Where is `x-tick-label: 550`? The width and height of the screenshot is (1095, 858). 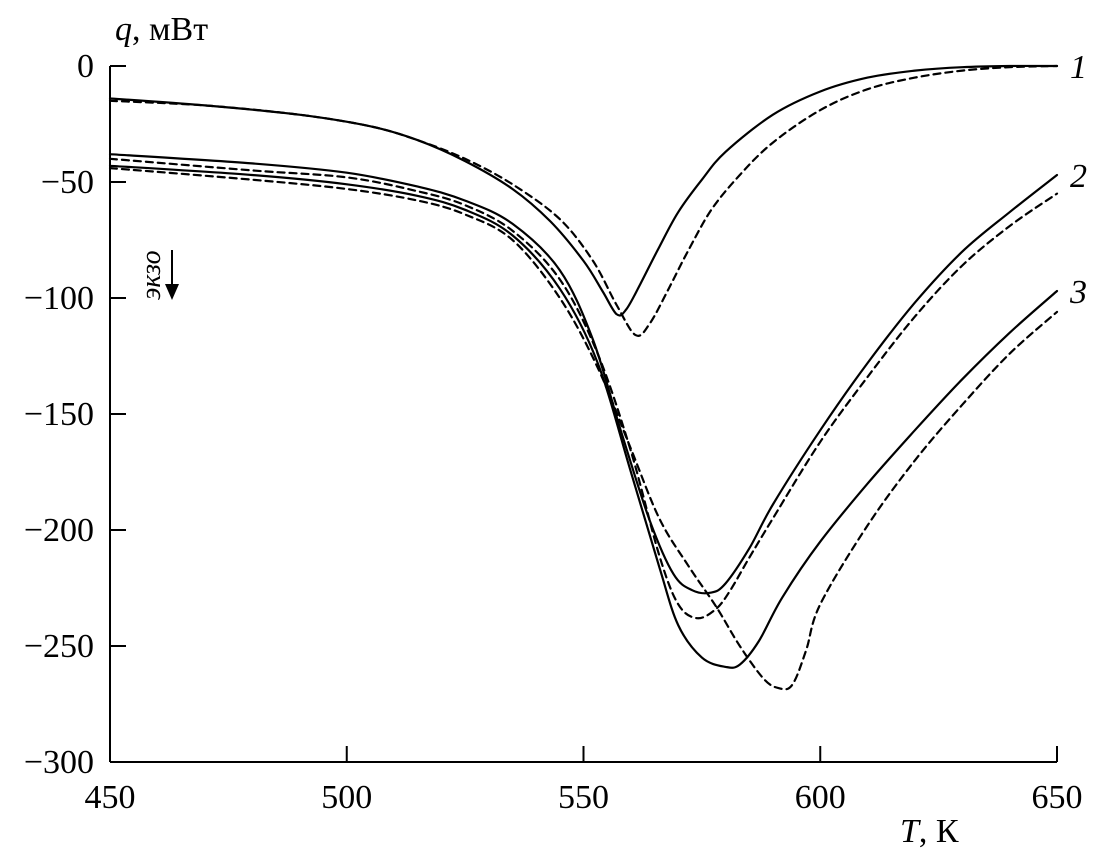
x-tick-label: 550 is located at coordinates (583, 797).